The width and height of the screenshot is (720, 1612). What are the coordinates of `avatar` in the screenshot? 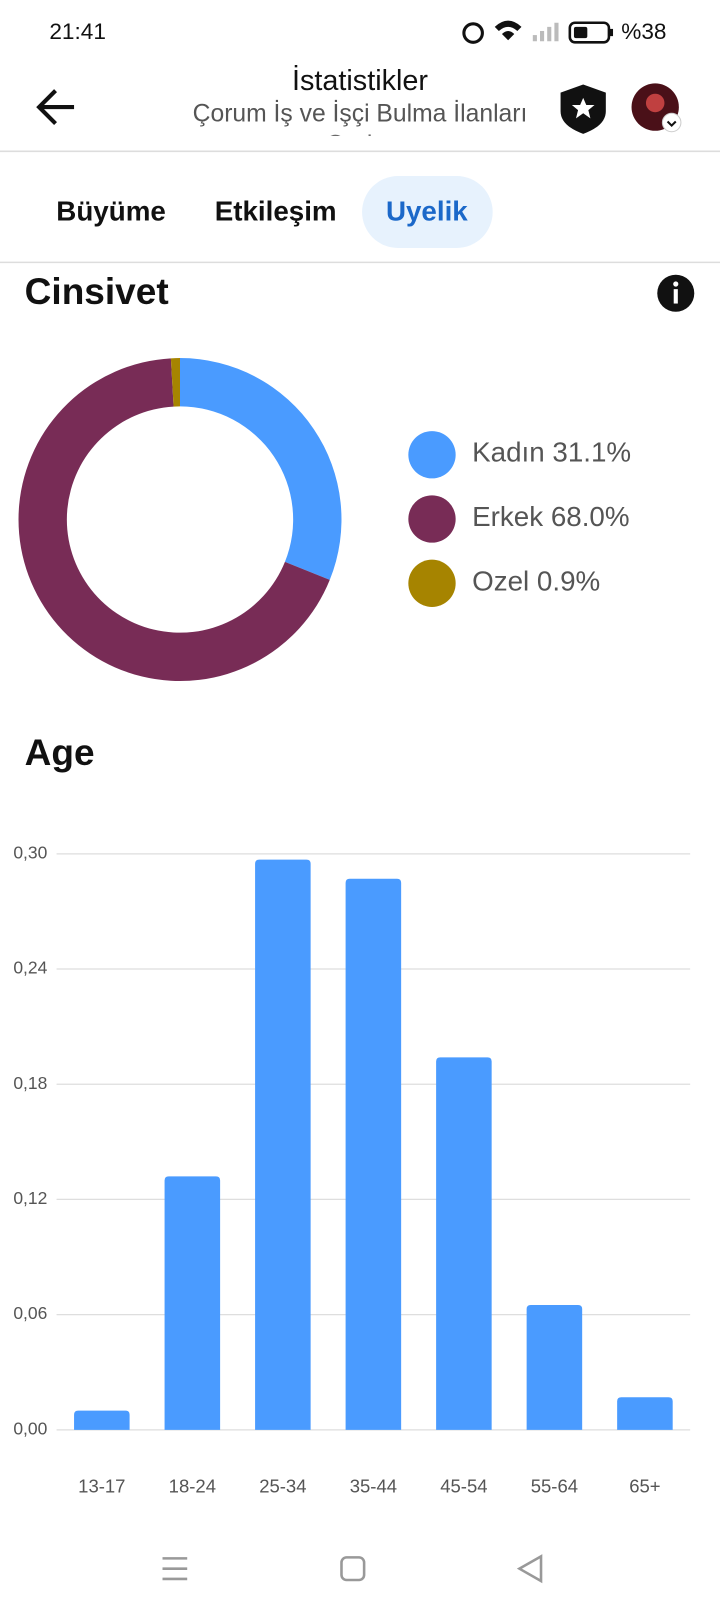 It's located at (656, 108).